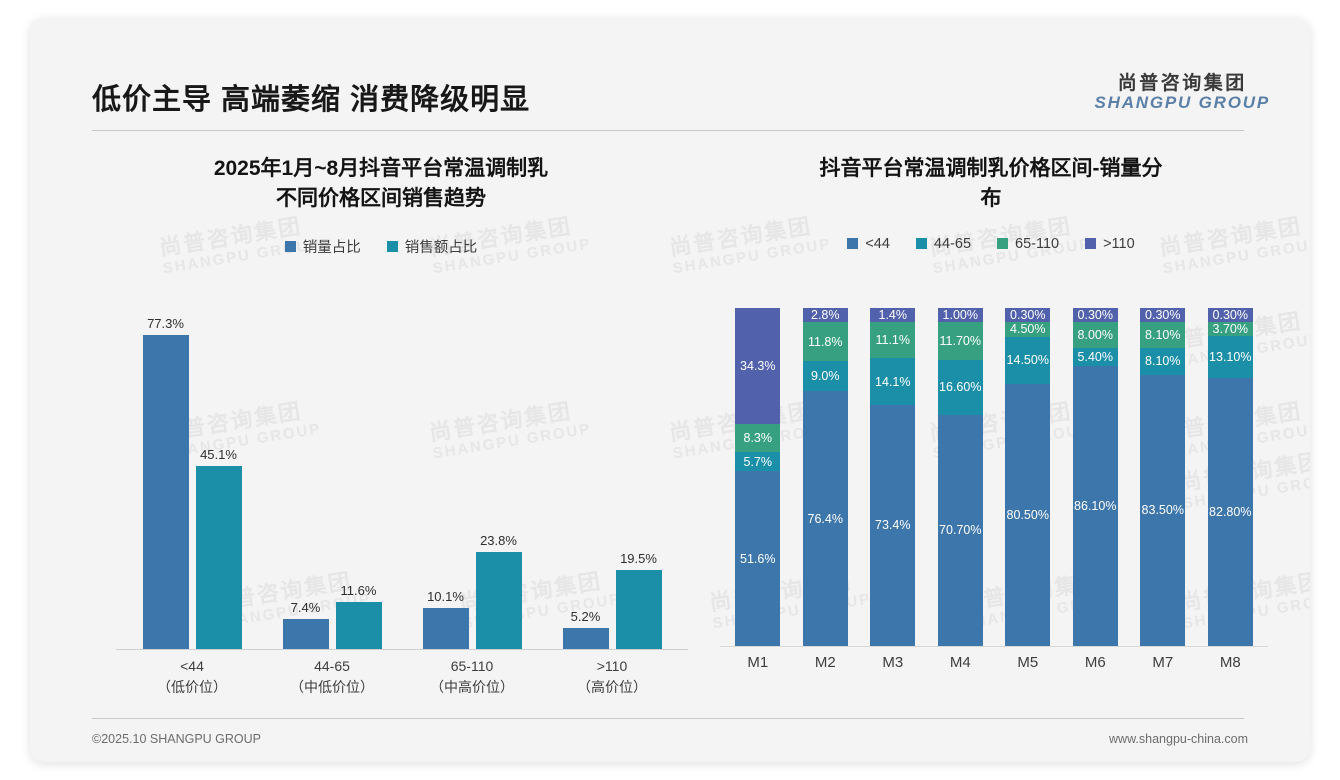 This screenshot has height=780, width=1340. Describe the element at coordinates (825, 315) in the screenshot. I see `stack-segment-label: 2.8%` at that location.